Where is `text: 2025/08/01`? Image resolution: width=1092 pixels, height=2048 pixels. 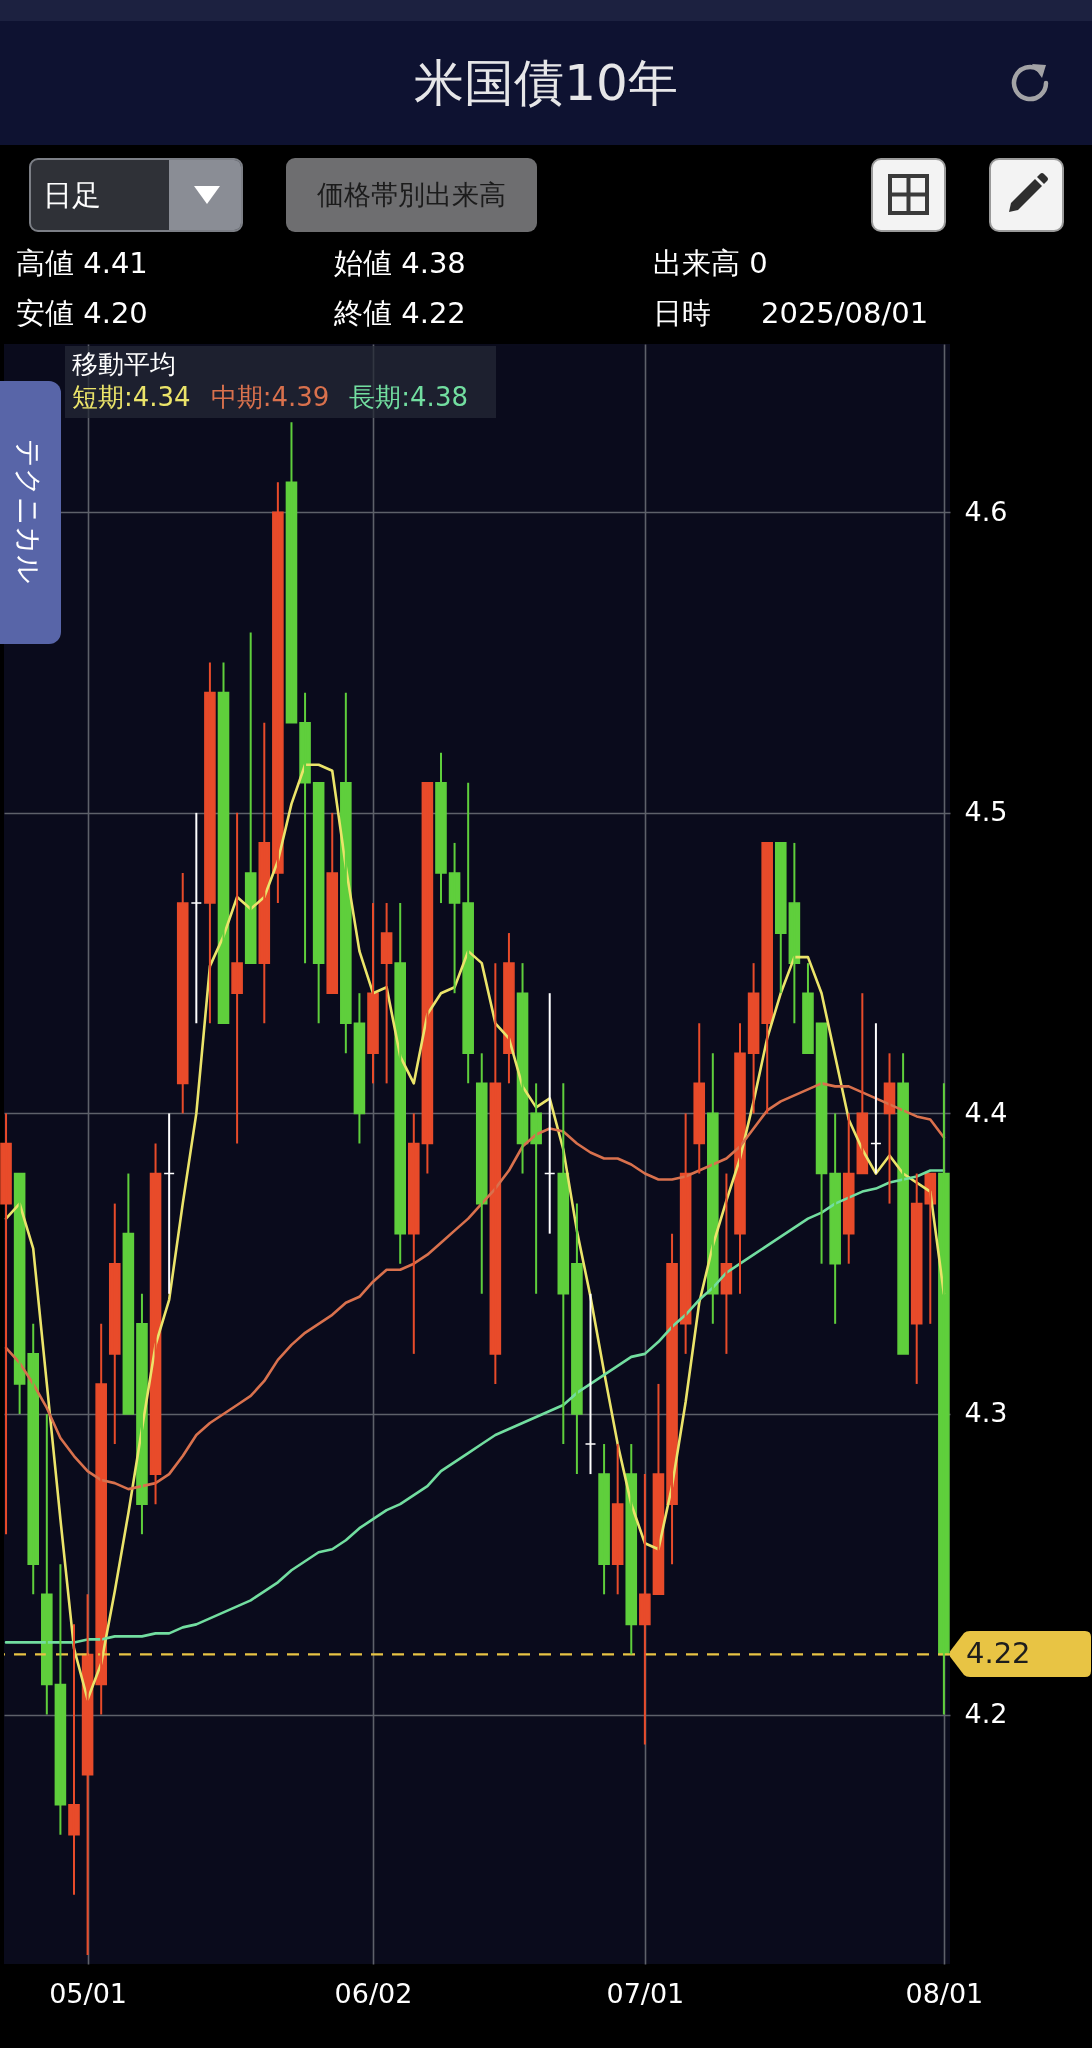
text: 2025/08/01 is located at coordinates (845, 313).